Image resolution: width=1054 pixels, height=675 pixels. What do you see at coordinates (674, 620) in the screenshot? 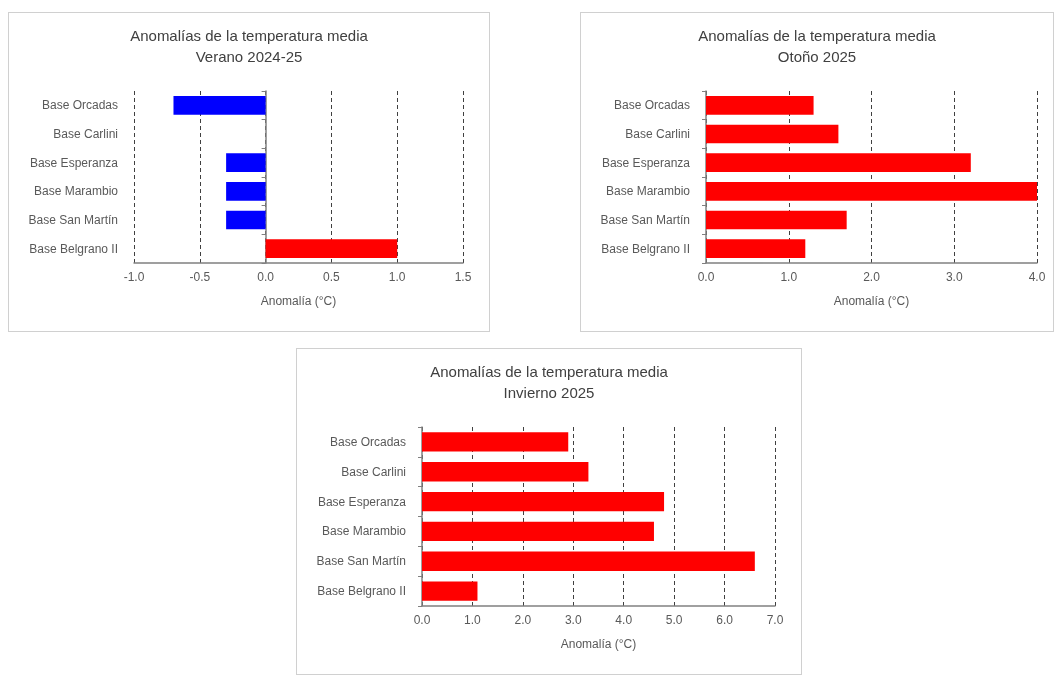
I see `x-tick-label: 5.0` at bounding box center [674, 620].